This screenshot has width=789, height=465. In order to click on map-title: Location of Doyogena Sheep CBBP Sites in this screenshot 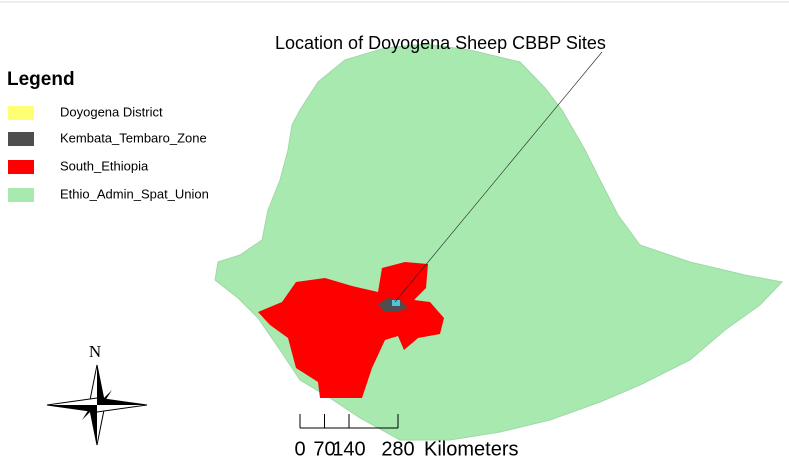, I will do `click(440, 43)`.